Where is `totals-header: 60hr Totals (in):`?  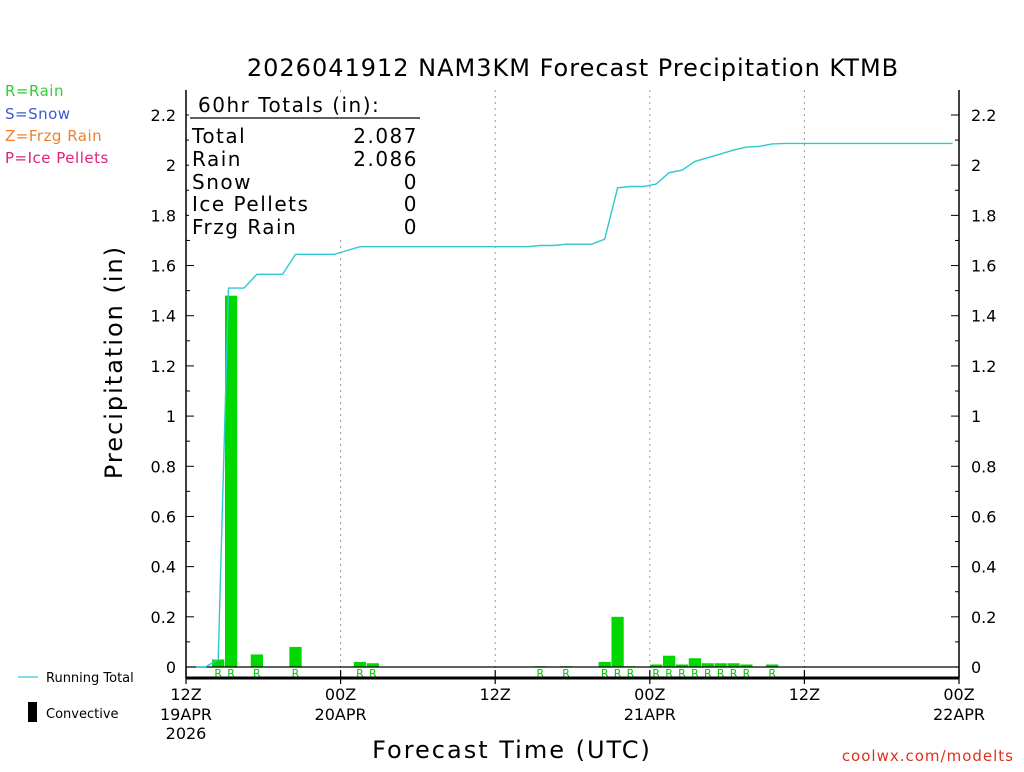 totals-header: 60hr Totals (in): is located at coordinates (289, 105).